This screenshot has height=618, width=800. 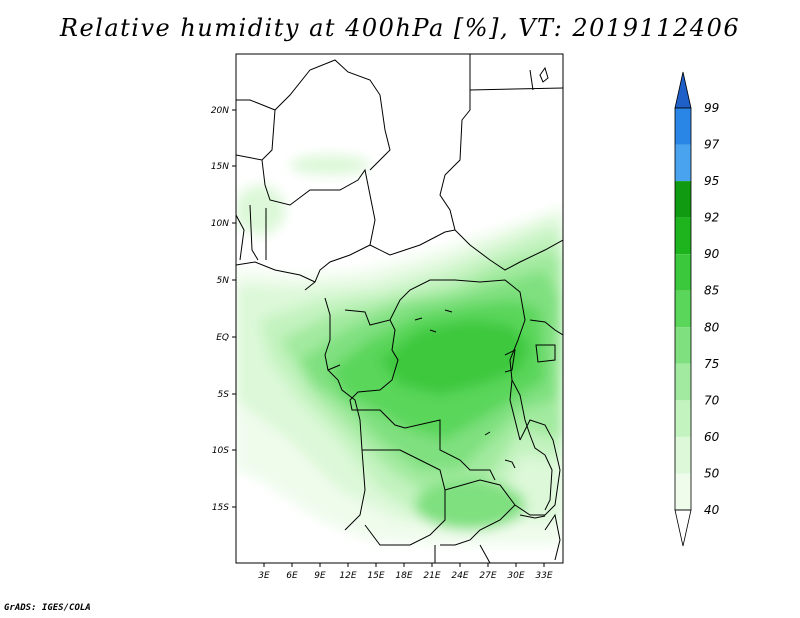 I want to click on colorbar-label: 70, so click(x=712, y=400).